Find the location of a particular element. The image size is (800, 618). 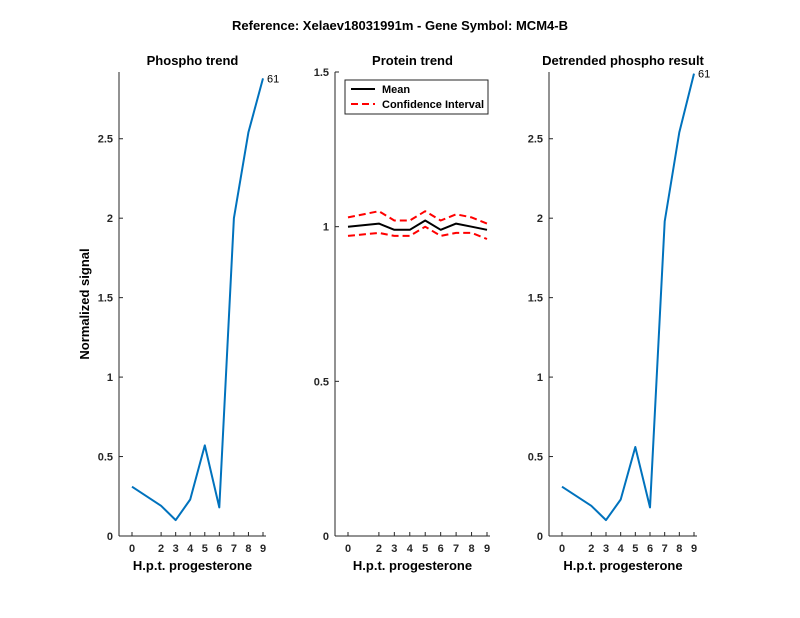

panel-title: Phospho trend is located at coordinates (193, 60).